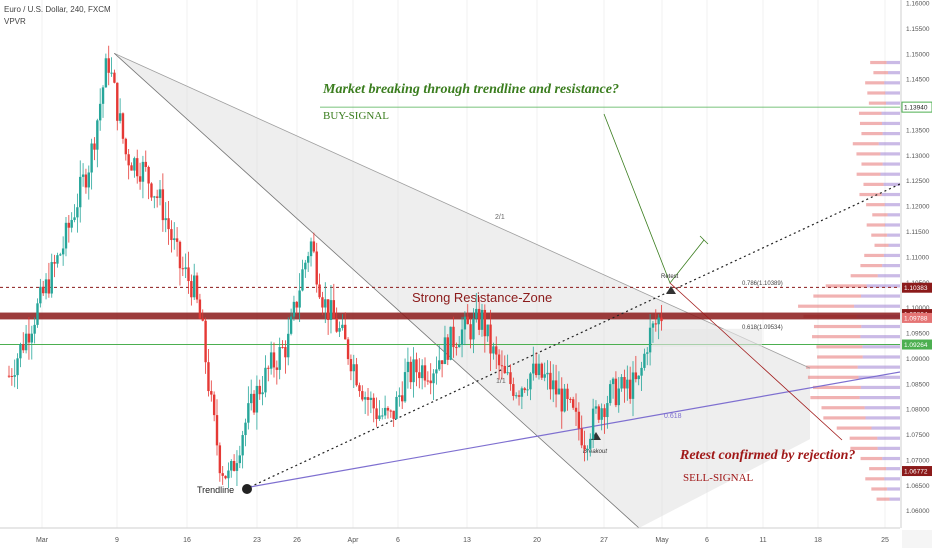 The height and width of the screenshot is (550, 932). I want to click on price-tag-4: 1.09264, so click(916, 345).